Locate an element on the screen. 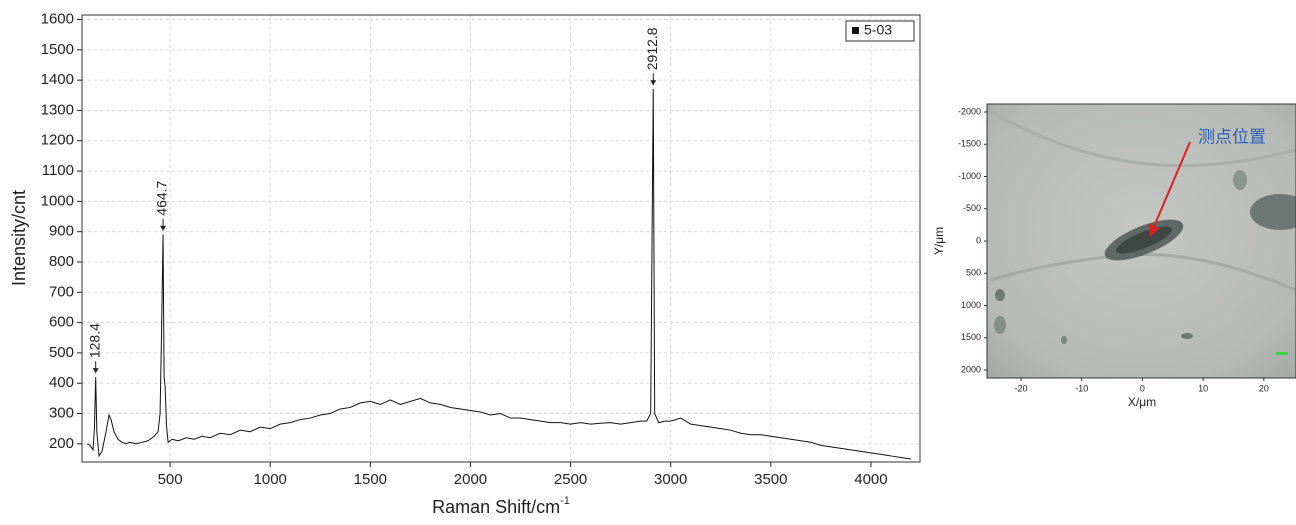 The image size is (1296, 525). y-tick-label: 2000 is located at coordinates (971, 369).